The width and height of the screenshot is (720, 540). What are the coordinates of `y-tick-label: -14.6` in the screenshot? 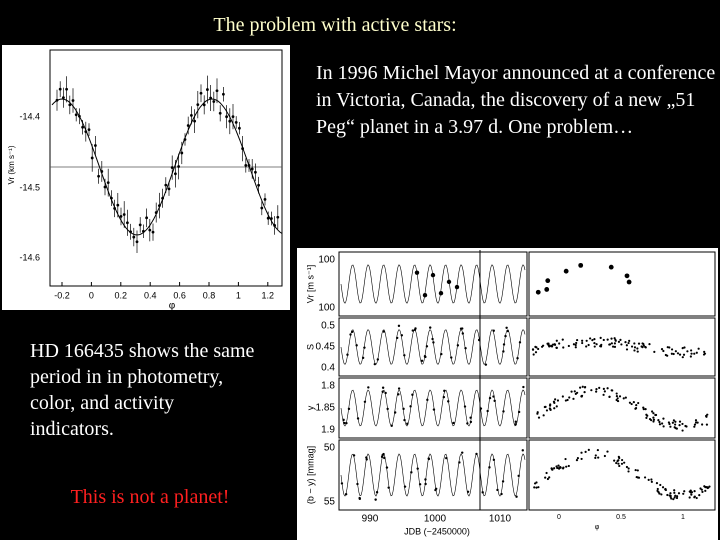 It's located at (29, 257).